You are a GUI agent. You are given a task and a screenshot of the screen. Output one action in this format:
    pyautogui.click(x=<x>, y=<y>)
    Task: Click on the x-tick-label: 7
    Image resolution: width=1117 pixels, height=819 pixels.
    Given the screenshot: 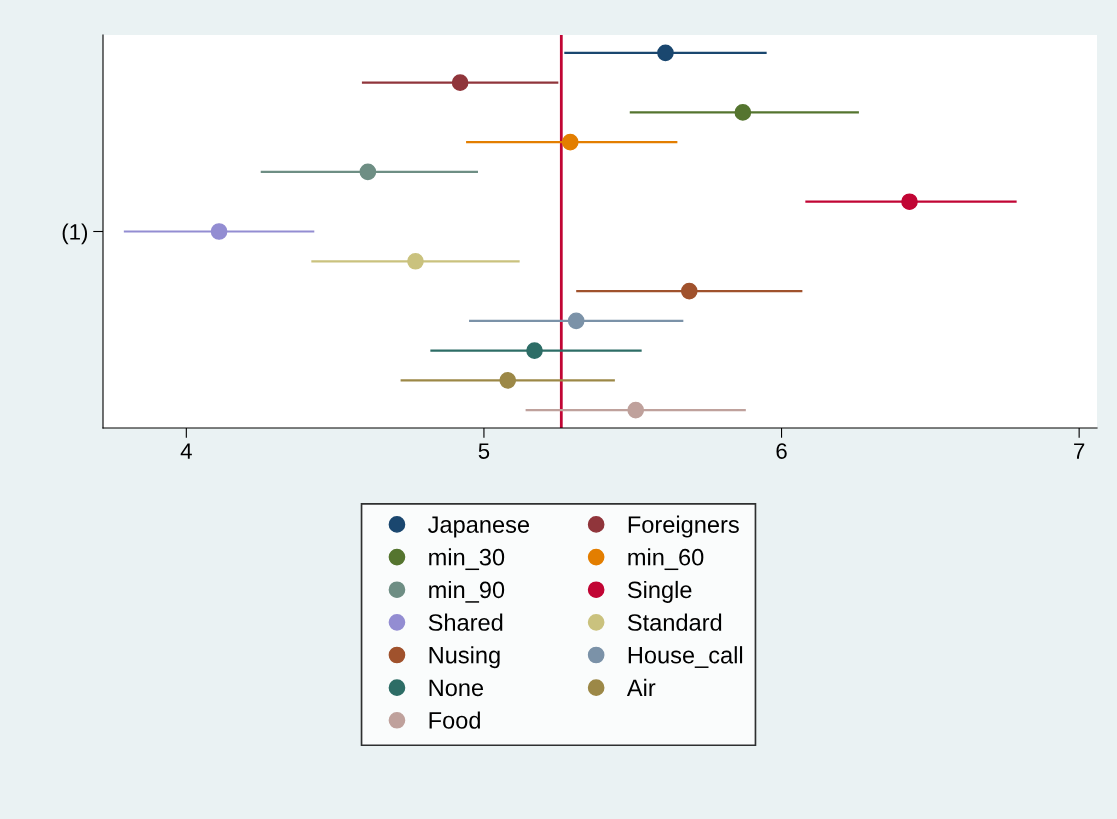 What is the action you would take?
    pyautogui.click(x=1079, y=451)
    